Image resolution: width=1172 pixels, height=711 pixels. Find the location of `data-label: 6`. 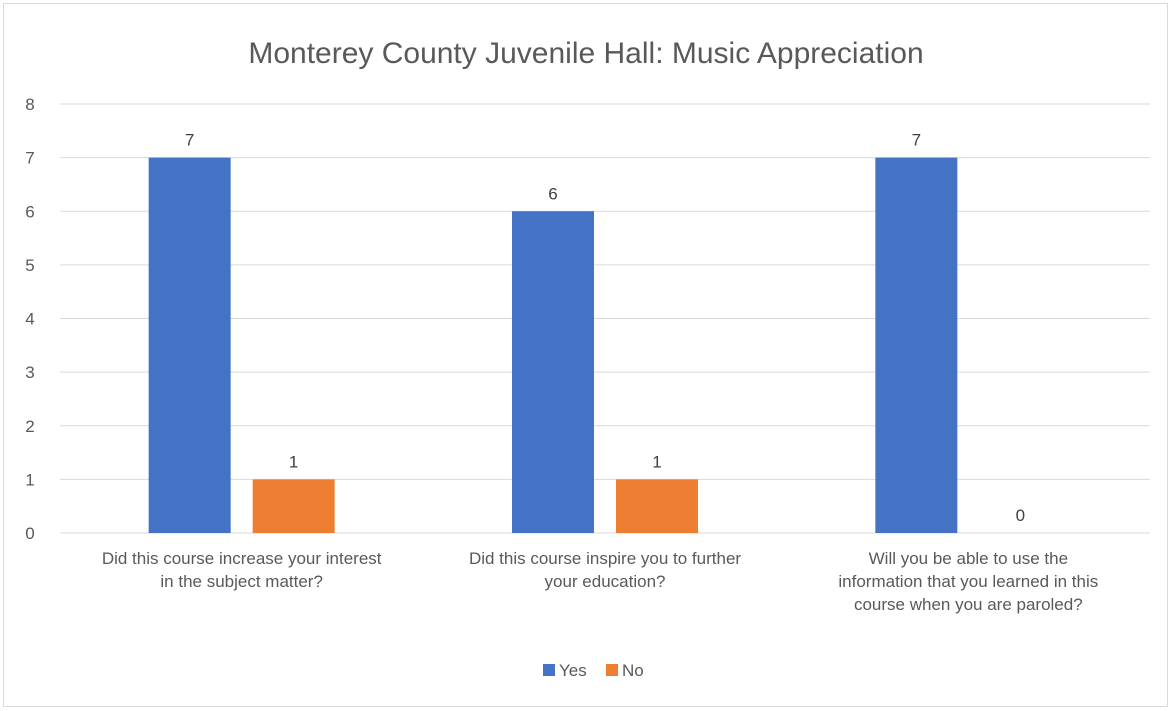

data-label: 6 is located at coordinates (552, 193).